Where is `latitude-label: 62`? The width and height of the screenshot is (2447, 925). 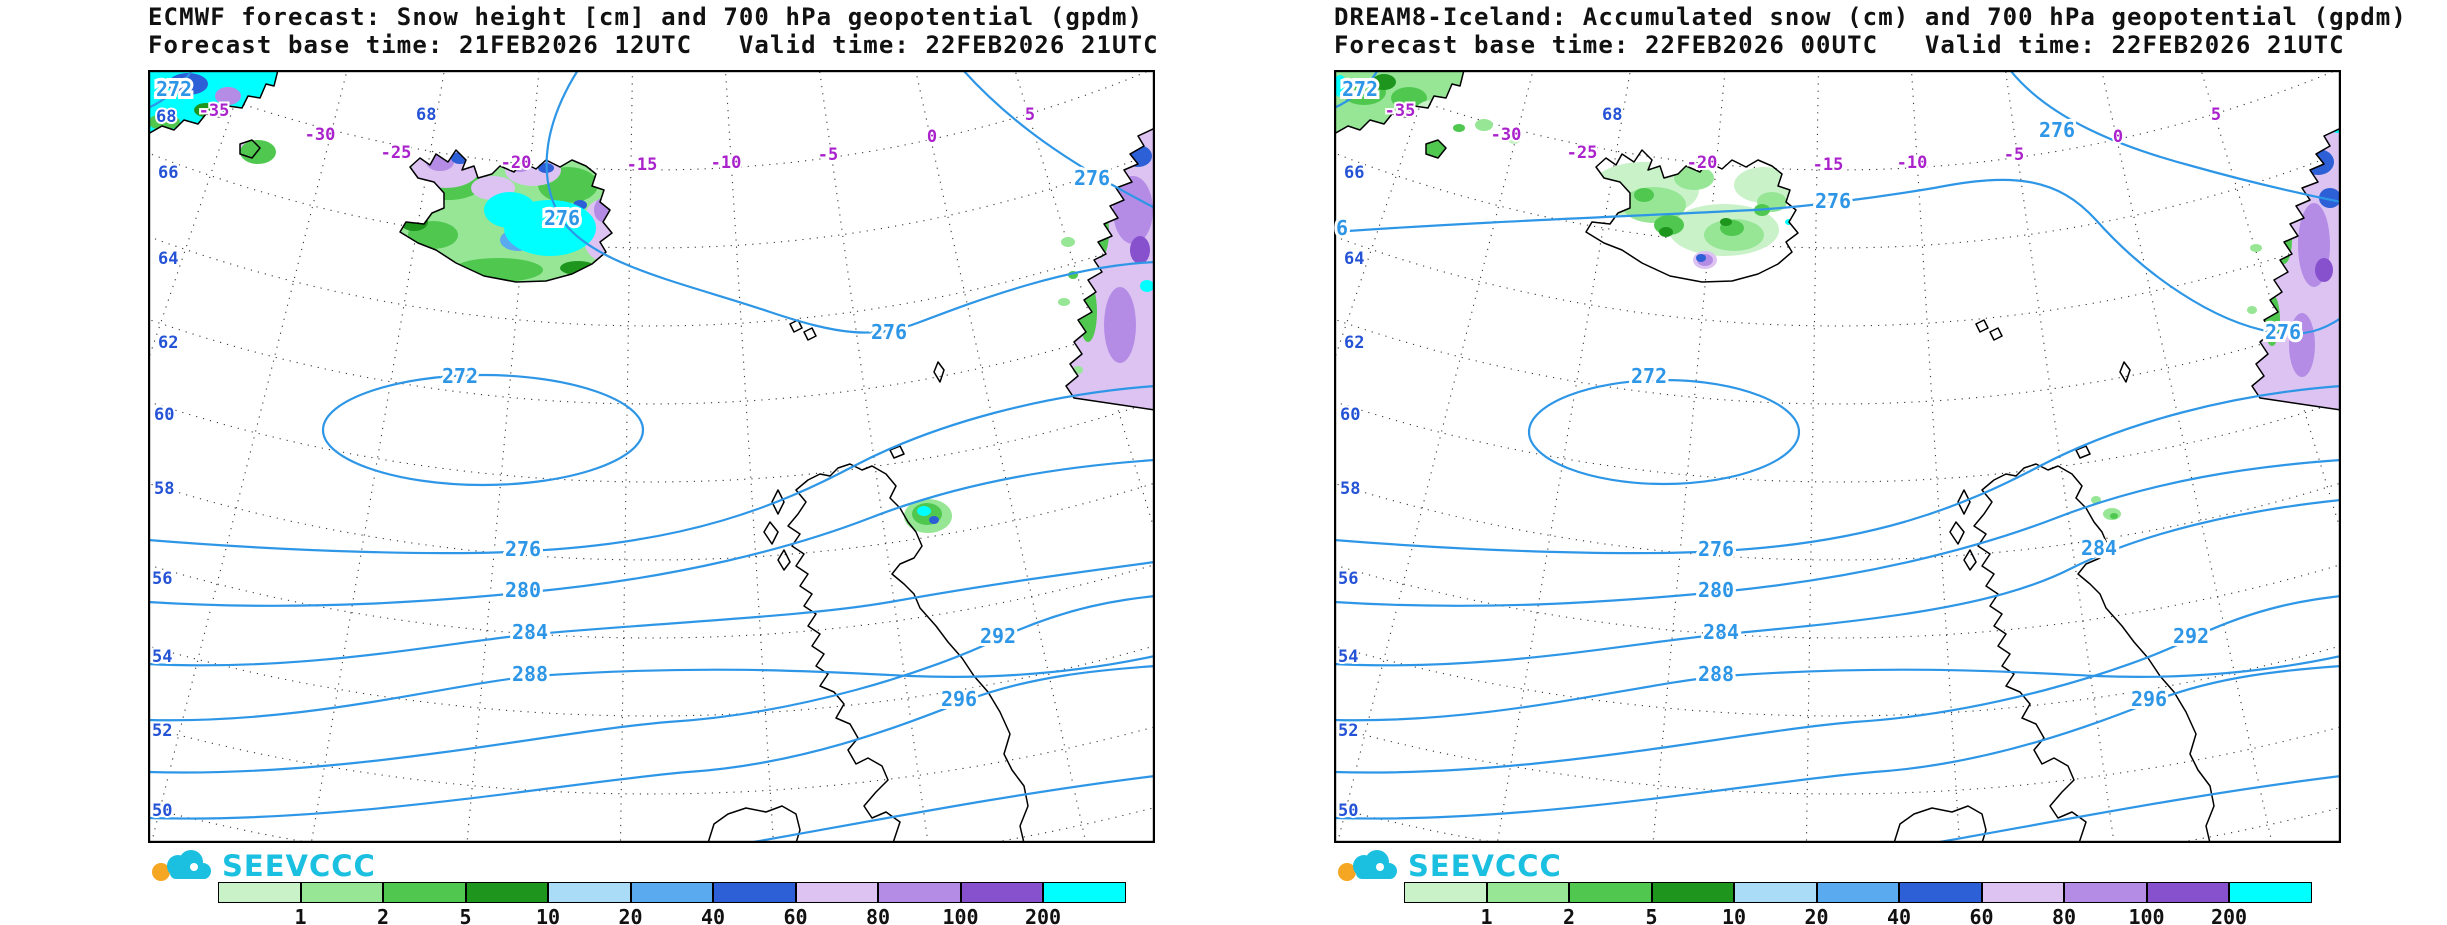 latitude-label: 62 is located at coordinates (1354, 343).